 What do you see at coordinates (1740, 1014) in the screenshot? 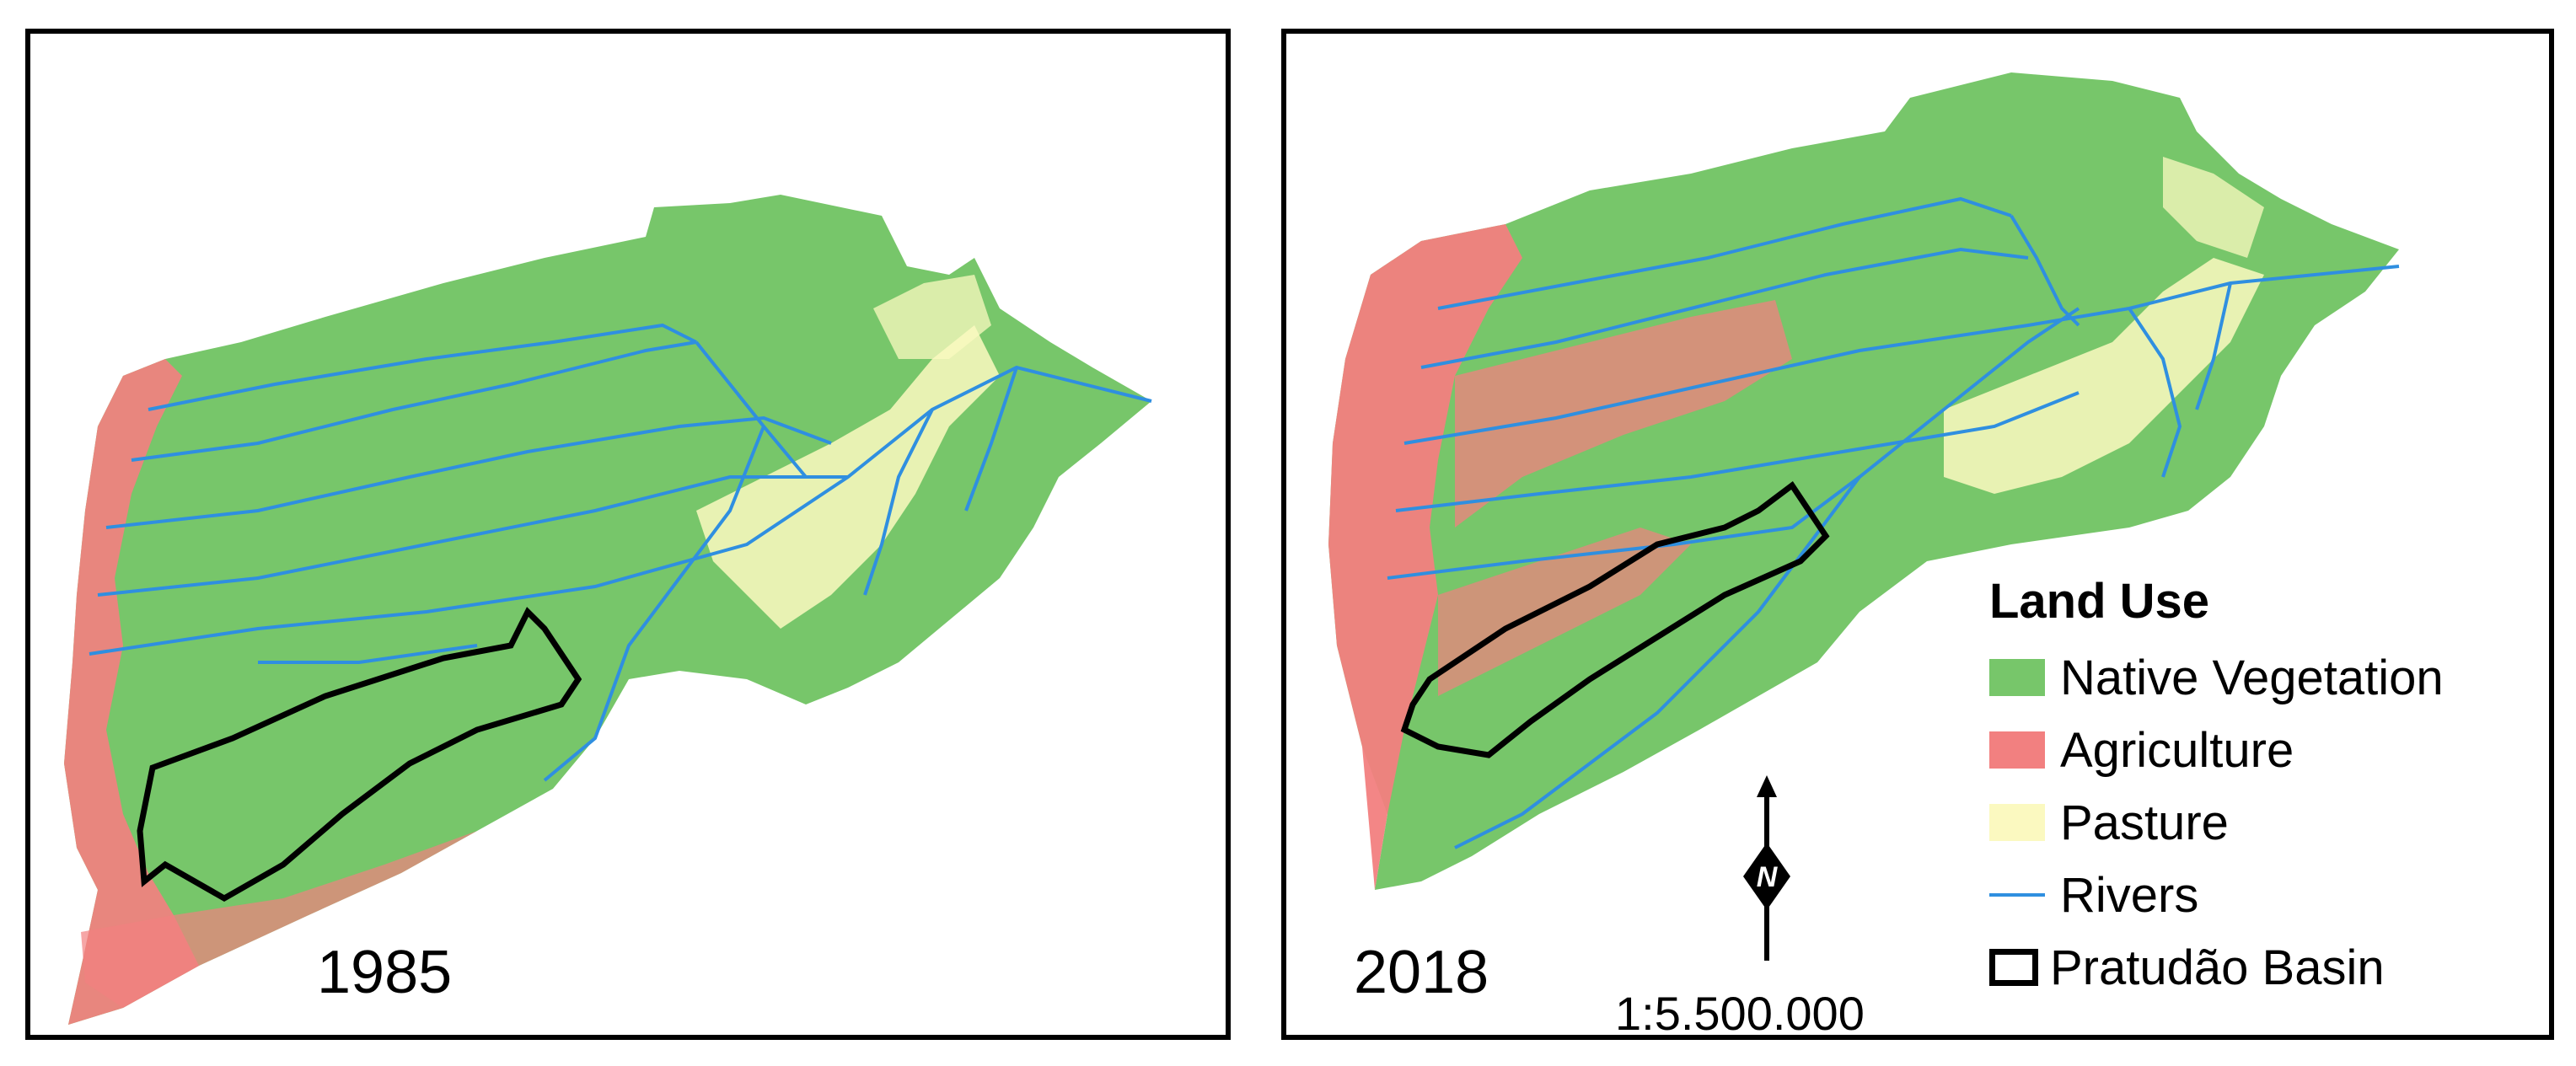
I see `scale-label: 1:5.500.000` at bounding box center [1740, 1014].